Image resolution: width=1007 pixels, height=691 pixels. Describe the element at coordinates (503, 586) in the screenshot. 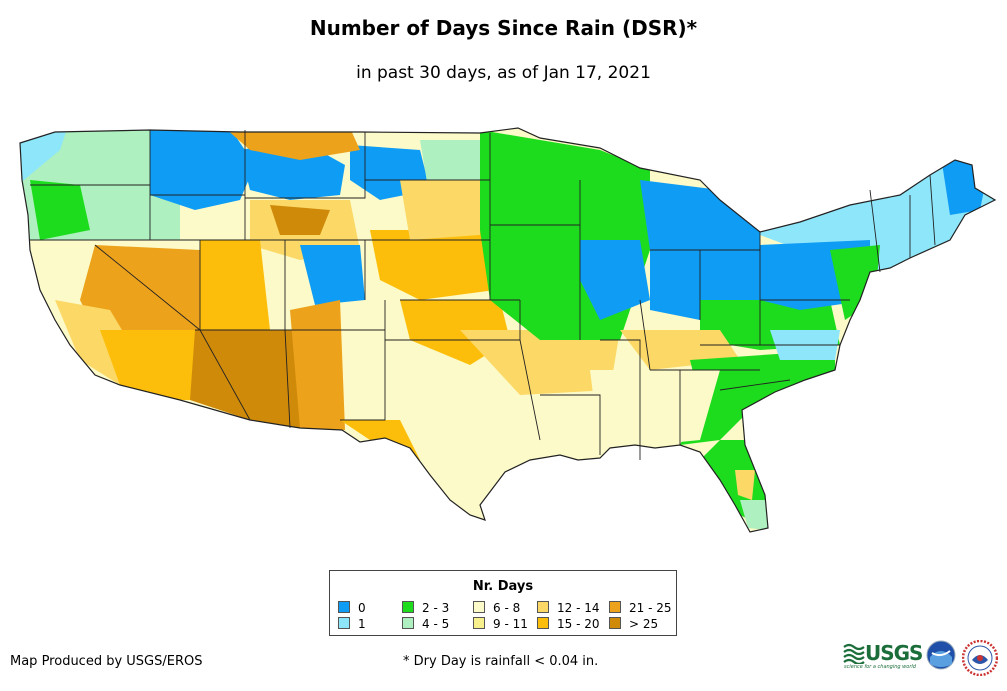

I see `legend-title: Nr. Days` at that location.